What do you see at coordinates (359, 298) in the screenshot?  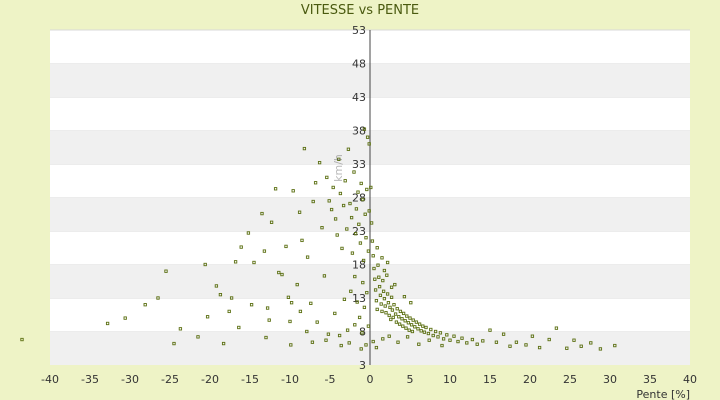 I see `y-tick-label: 13` at bounding box center [359, 298].